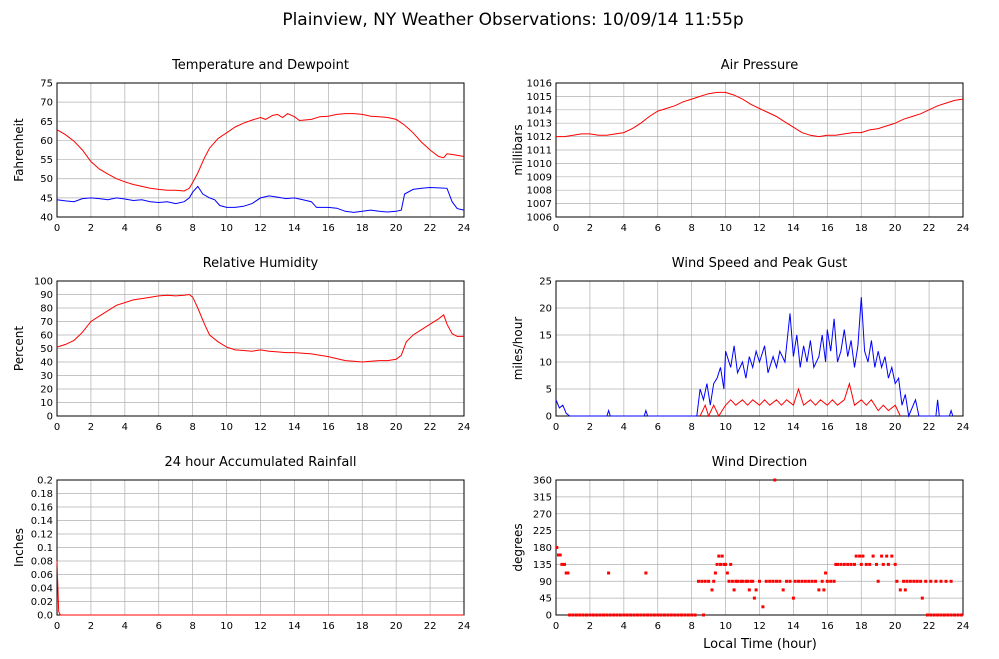 The width and height of the screenshot is (999, 659). Describe the element at coordinates (929, 626) in the screenshot. I see `x-tick-label: 22` at that location.